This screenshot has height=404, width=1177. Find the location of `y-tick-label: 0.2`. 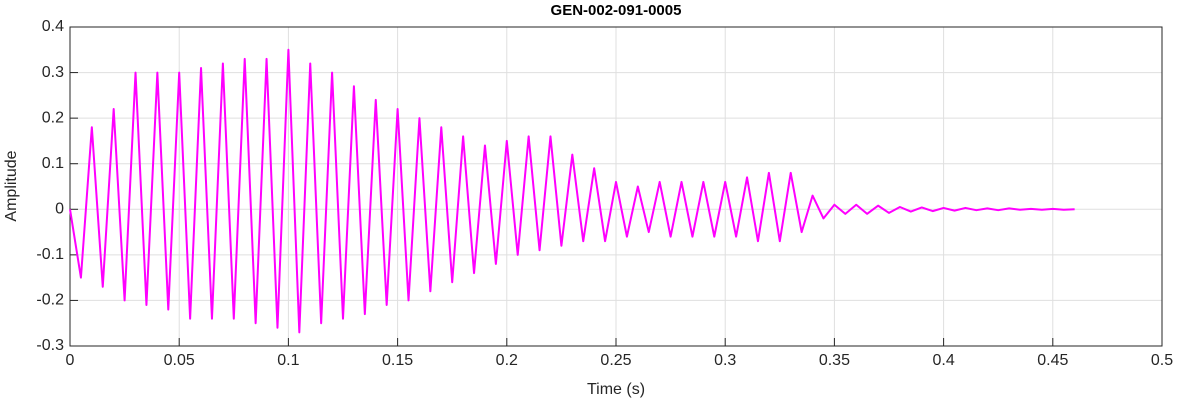

y-tick-label: 0.2 is located at coordinates (53, 117).